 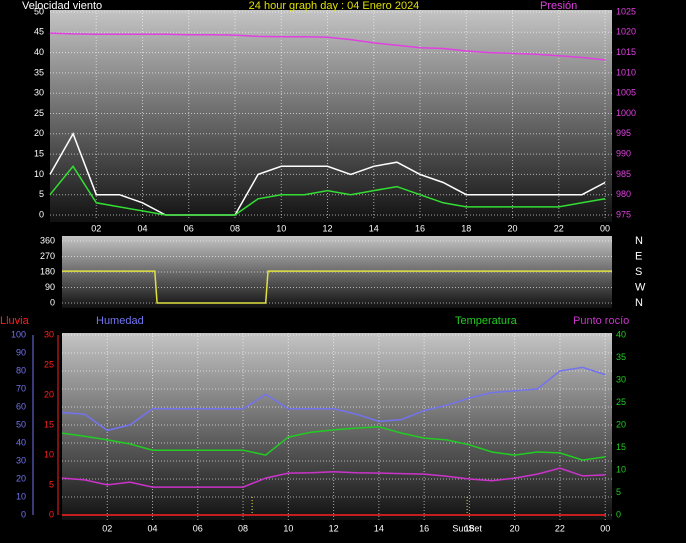 What do you see at coordinates (334, 6) in the screenshot?
I see `chart-title: 24 hour graph day : 04 Enero 2024` at bounding box center [334, 6].